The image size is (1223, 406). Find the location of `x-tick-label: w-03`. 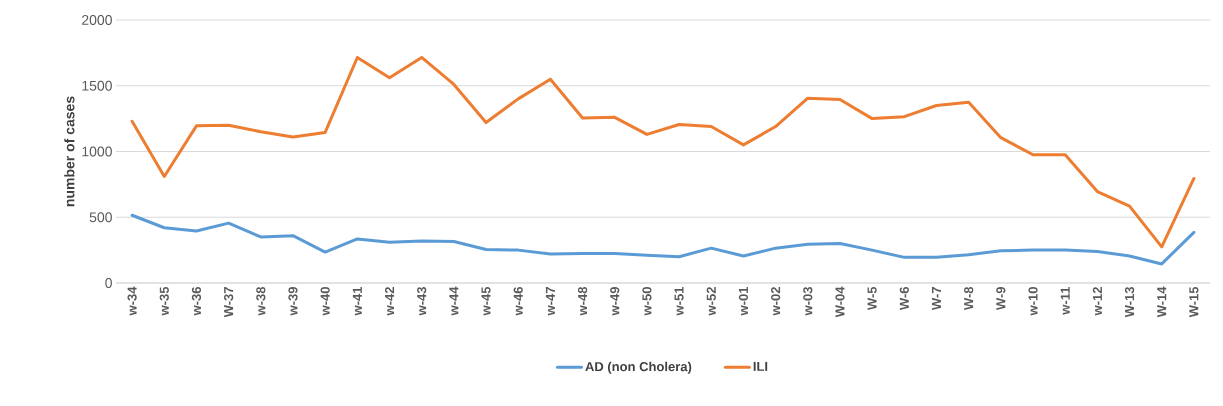

x-tick-label: w-03 is located at coordinates (808, 301).